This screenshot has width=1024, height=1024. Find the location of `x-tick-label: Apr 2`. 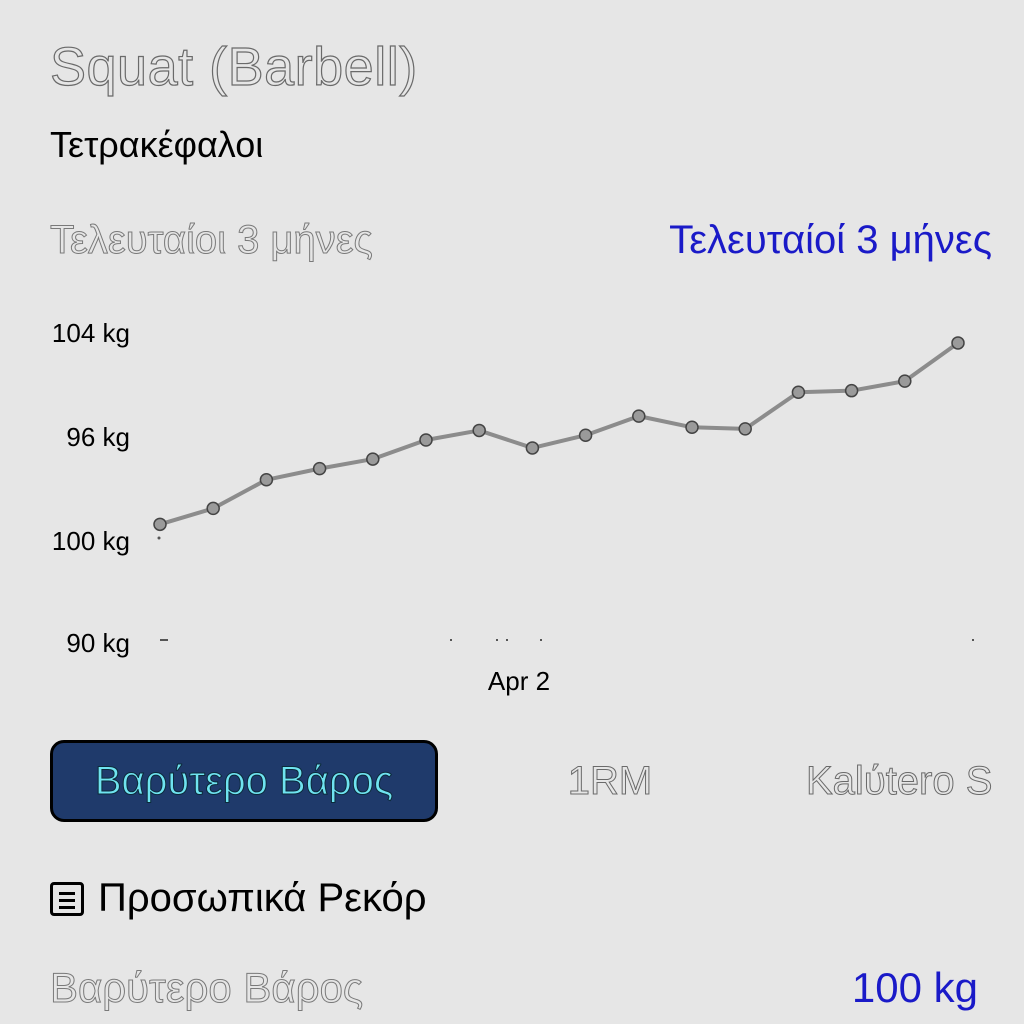

x-tick-label: Apr 2 is located at coordinates (519, 681).